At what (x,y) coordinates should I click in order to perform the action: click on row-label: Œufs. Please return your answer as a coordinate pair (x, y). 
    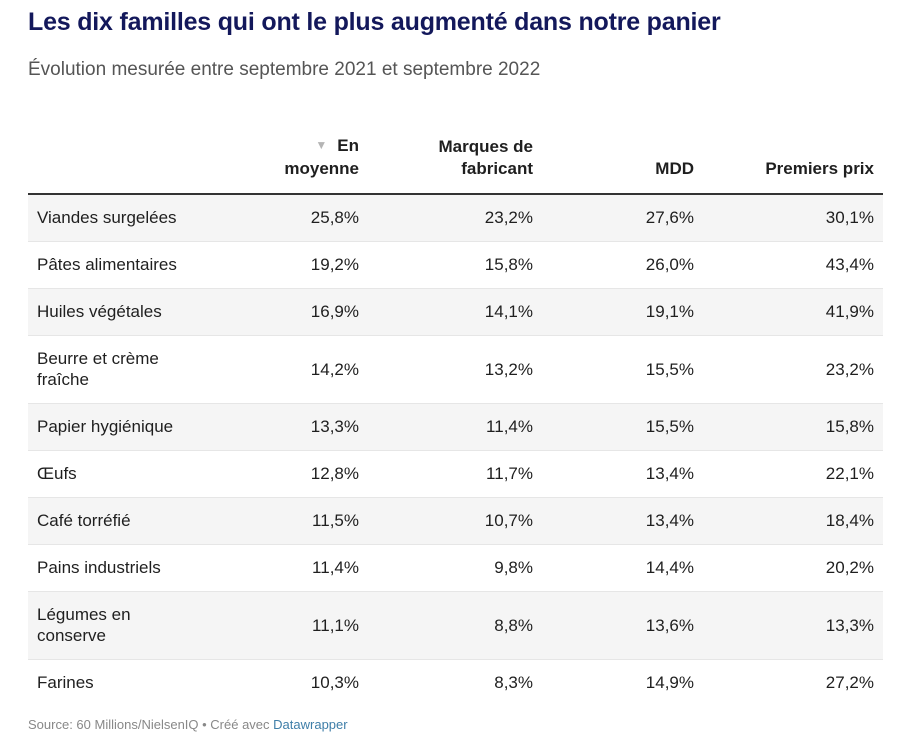
    Looking at the image, I should click on (132, 473).